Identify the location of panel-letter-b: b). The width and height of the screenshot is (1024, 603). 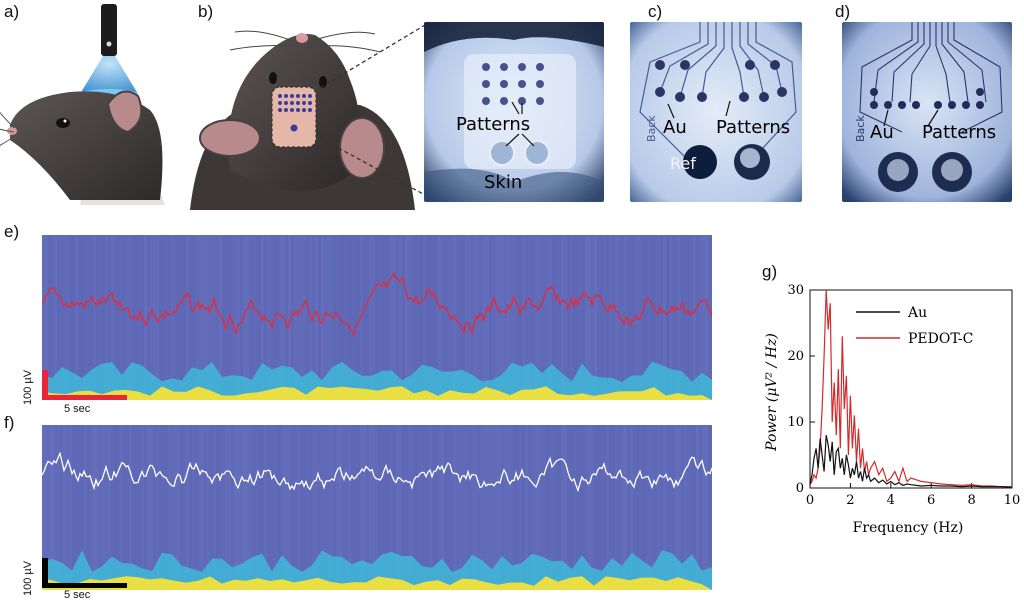
(206, 11).